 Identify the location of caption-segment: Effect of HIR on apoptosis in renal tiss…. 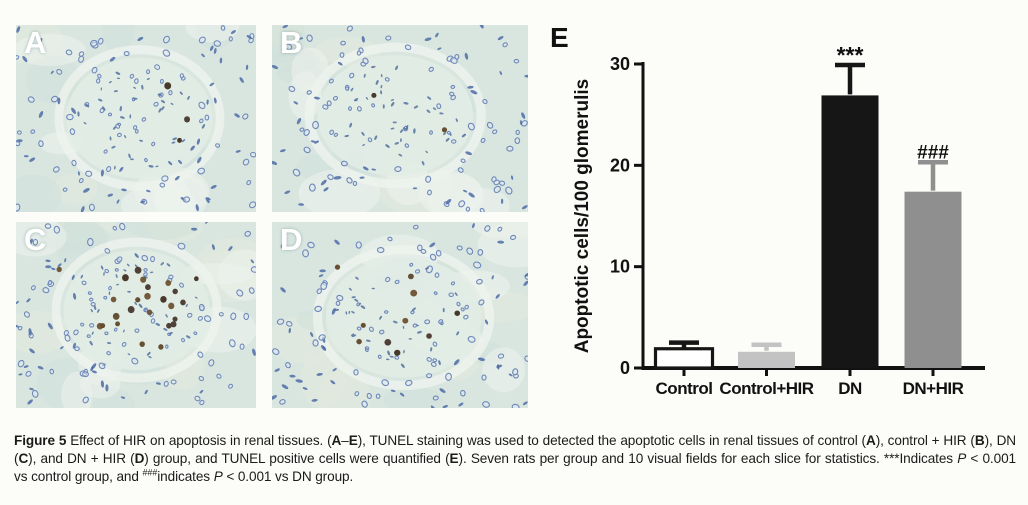
(199, 440).